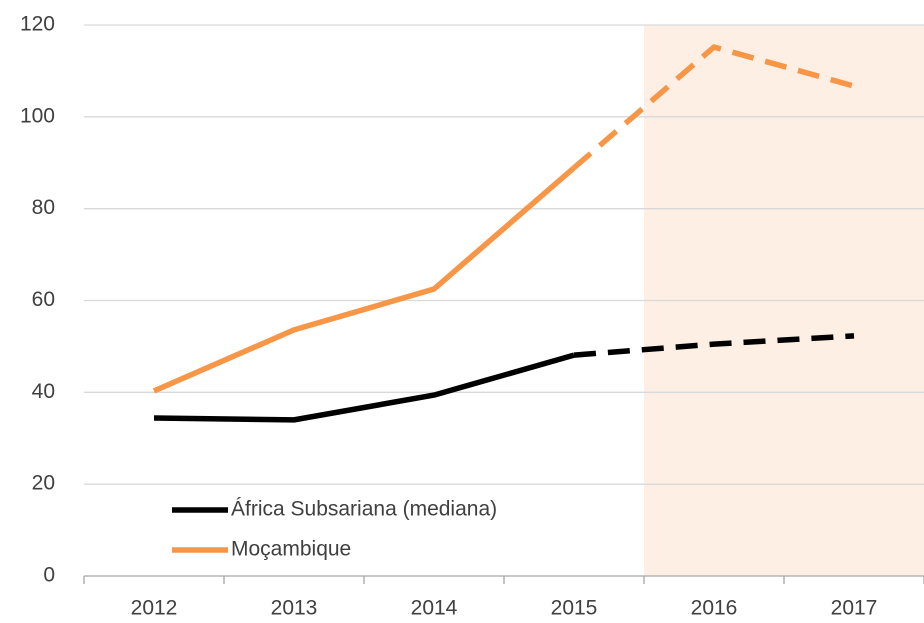 Image resolution: width=924 pixels, height=623 pixels. What do you see at coordinates (154, 608) in the screenshot?
I see `x-tick-label: 2012` at bounding box center [154, 608].